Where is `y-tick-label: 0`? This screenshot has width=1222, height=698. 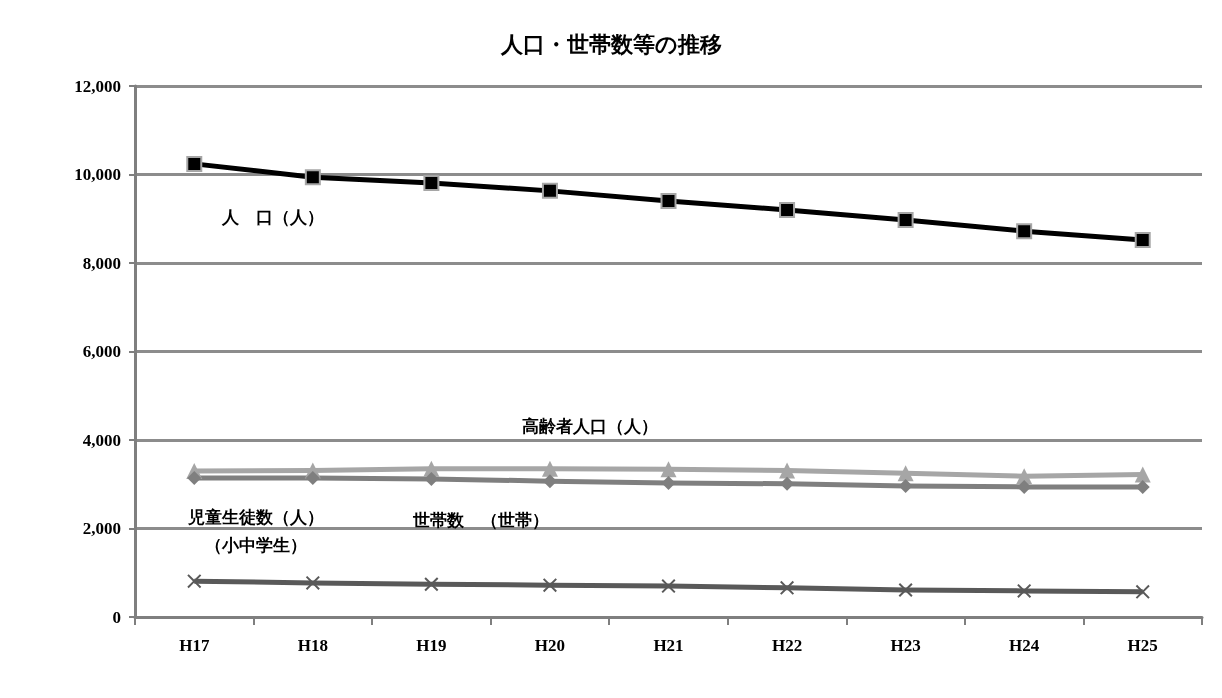
y-tick-label: 0 is located at coordinates (116, 617).